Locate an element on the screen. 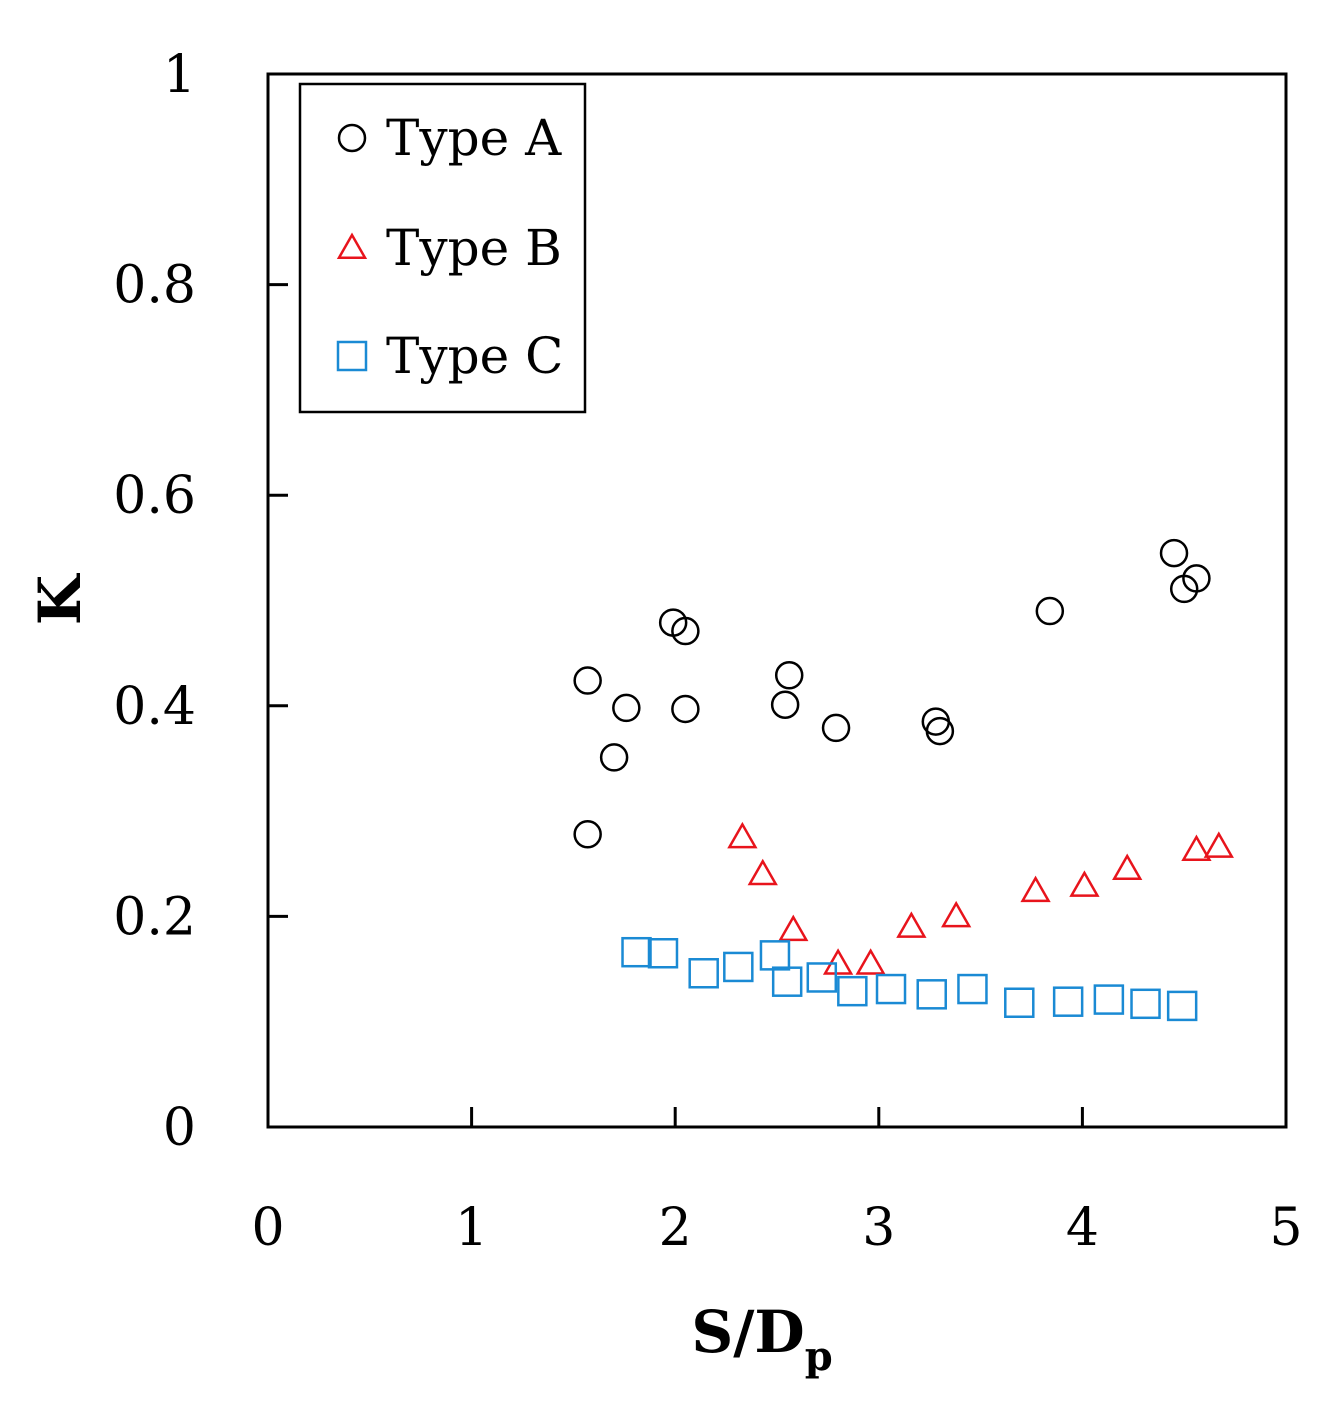 The image size is (1326, 1410). x-axis-title-main: S/D is located at coordinates (747, 1332).